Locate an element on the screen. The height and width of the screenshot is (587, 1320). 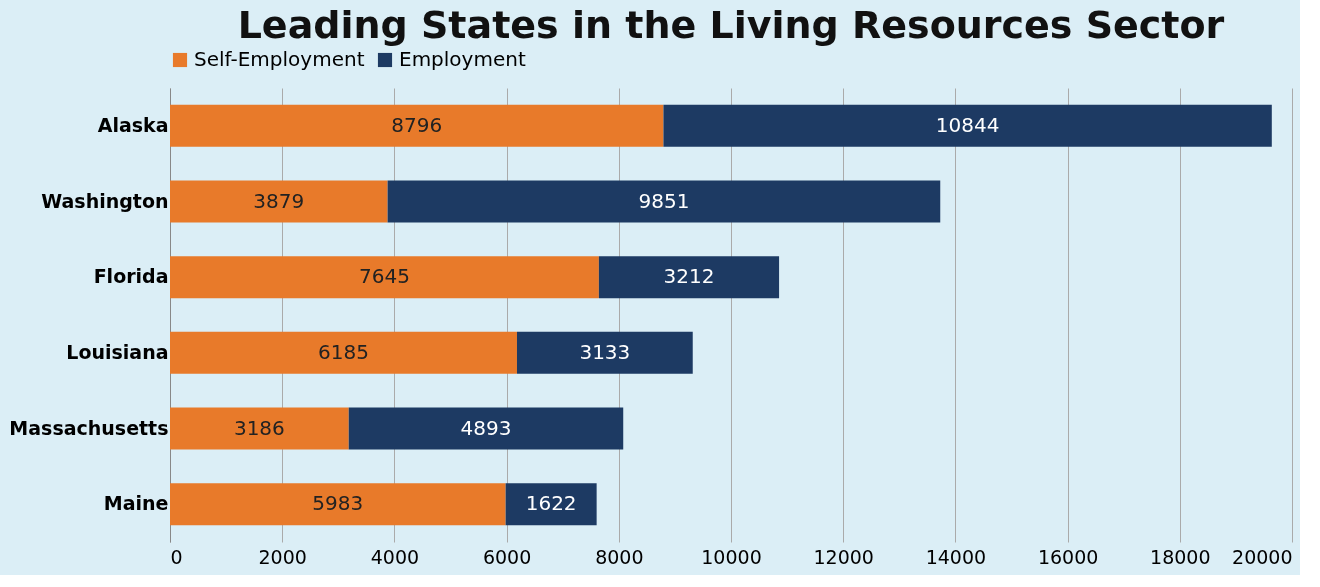
legend-label: Self-Employment is located at coordinates (279, 59).